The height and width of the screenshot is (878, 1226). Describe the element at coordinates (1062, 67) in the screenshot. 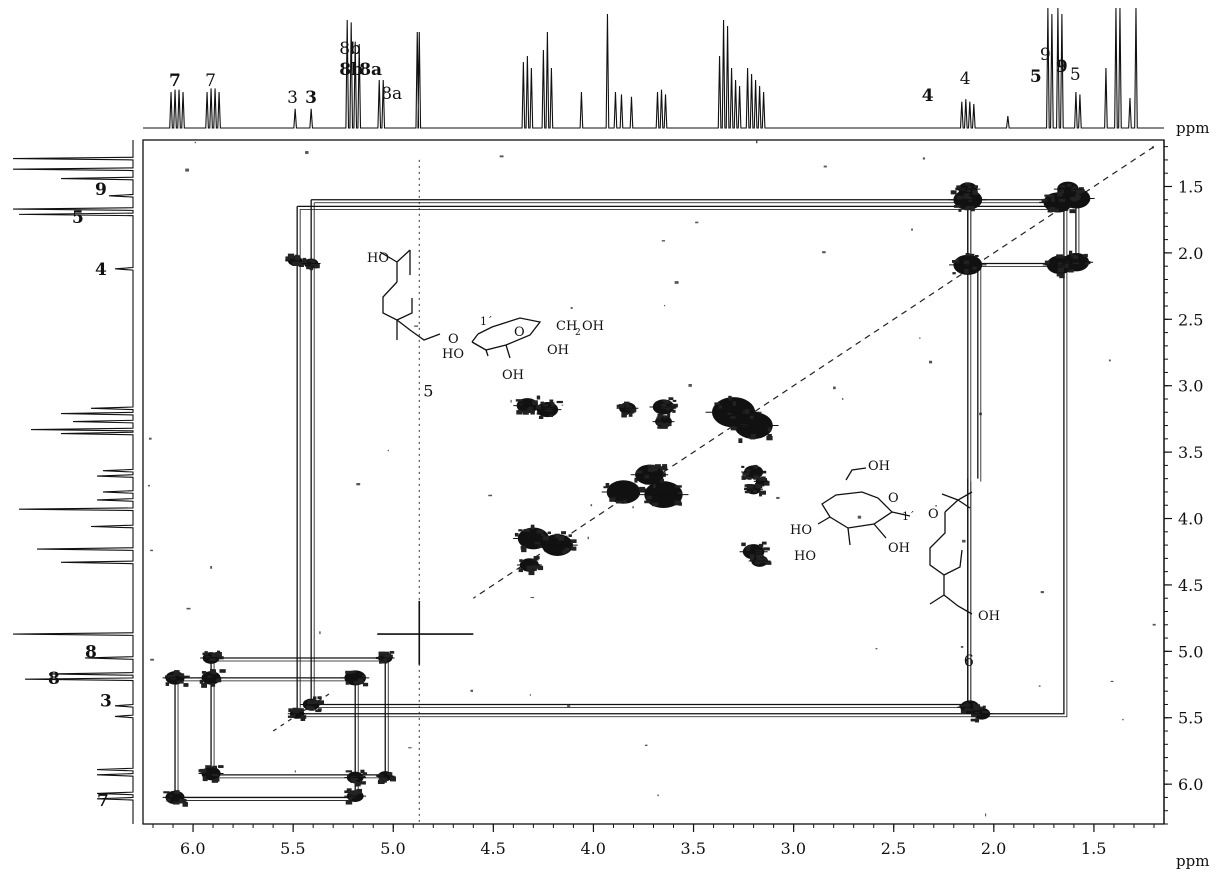

I see `top-peak-label: 9` at that location.